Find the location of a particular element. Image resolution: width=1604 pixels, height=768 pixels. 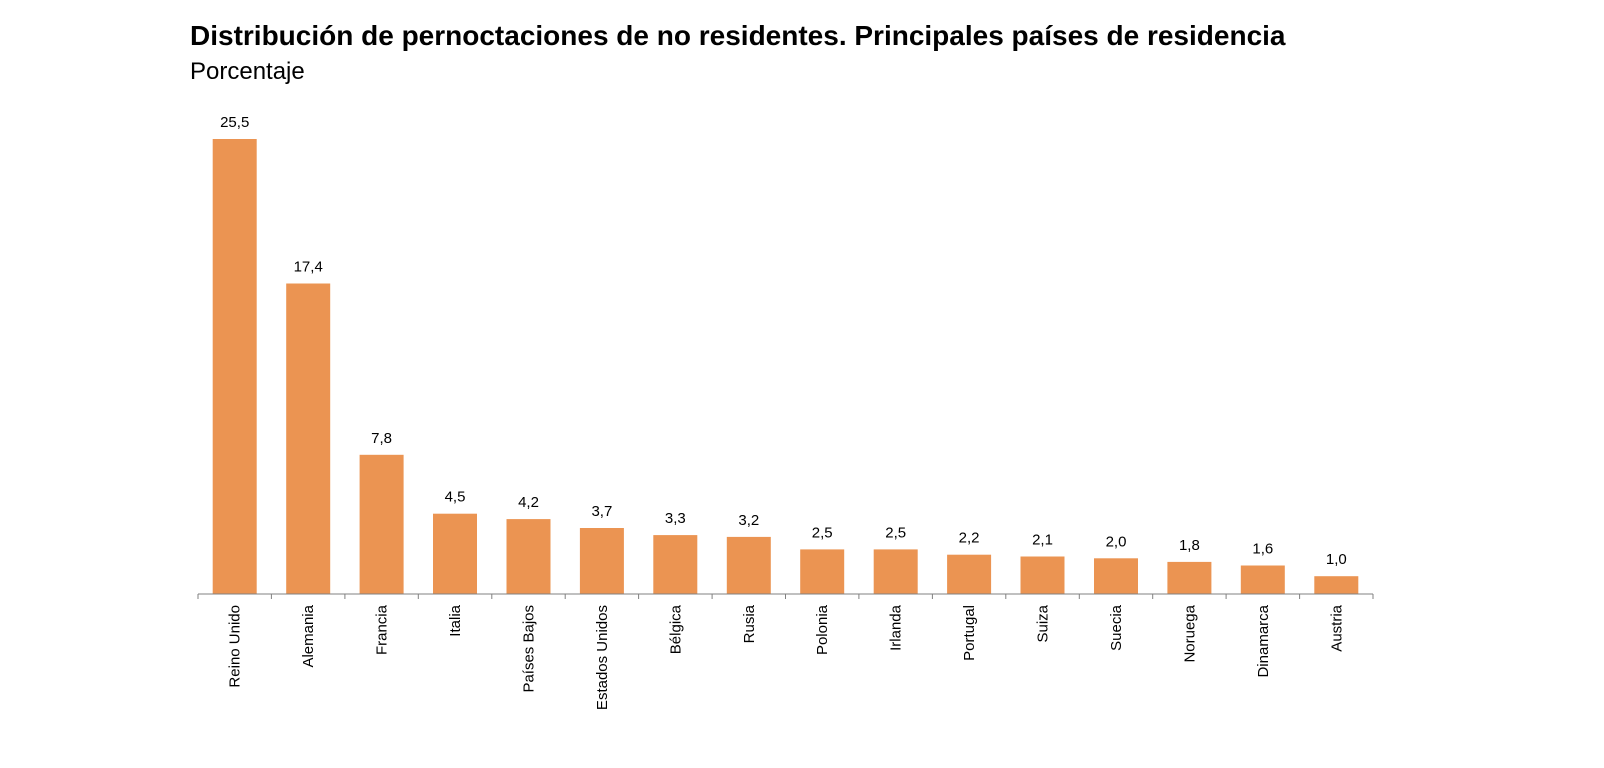

category-label-4: Países Bajos is located at coordinates (529, 649).